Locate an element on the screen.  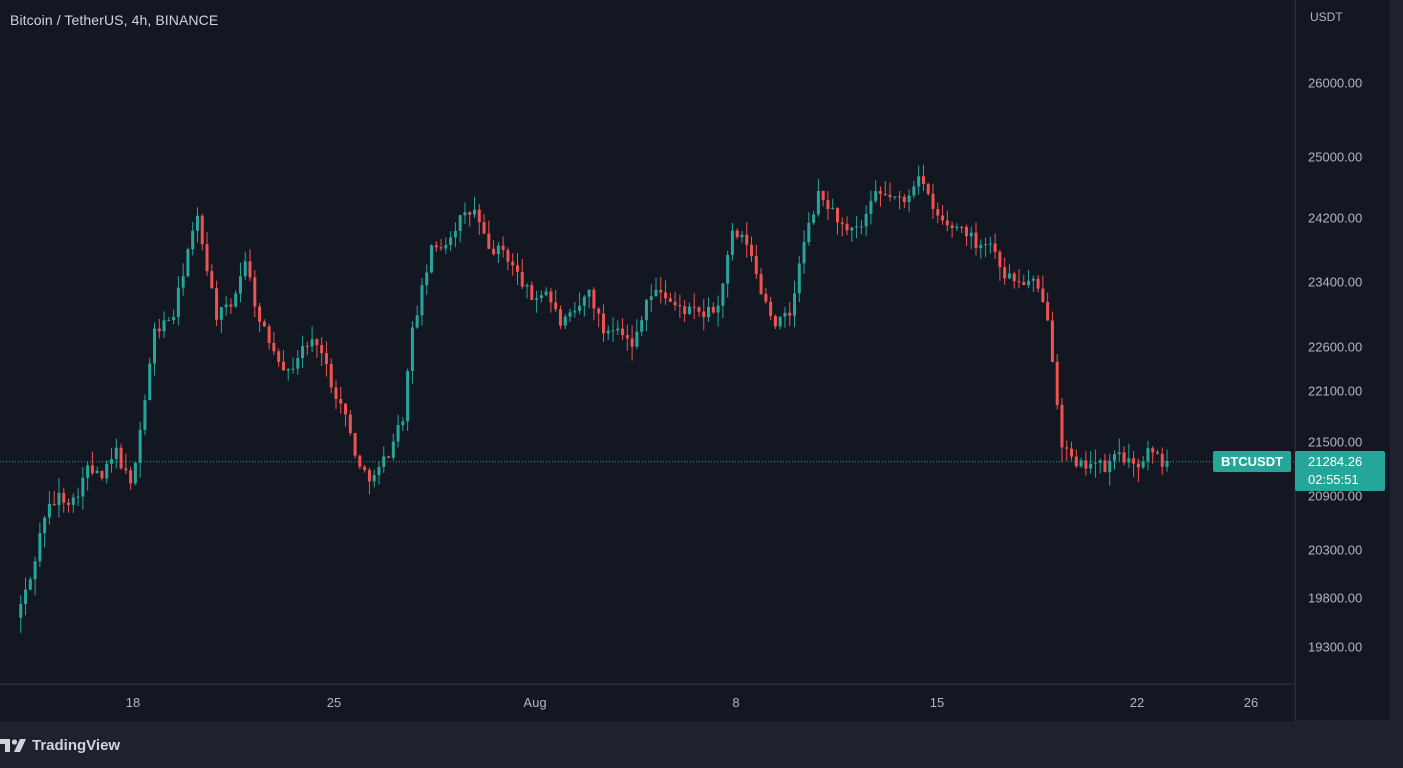
tradingview-wordmark: TradingView is located at coordinates (76, 745).